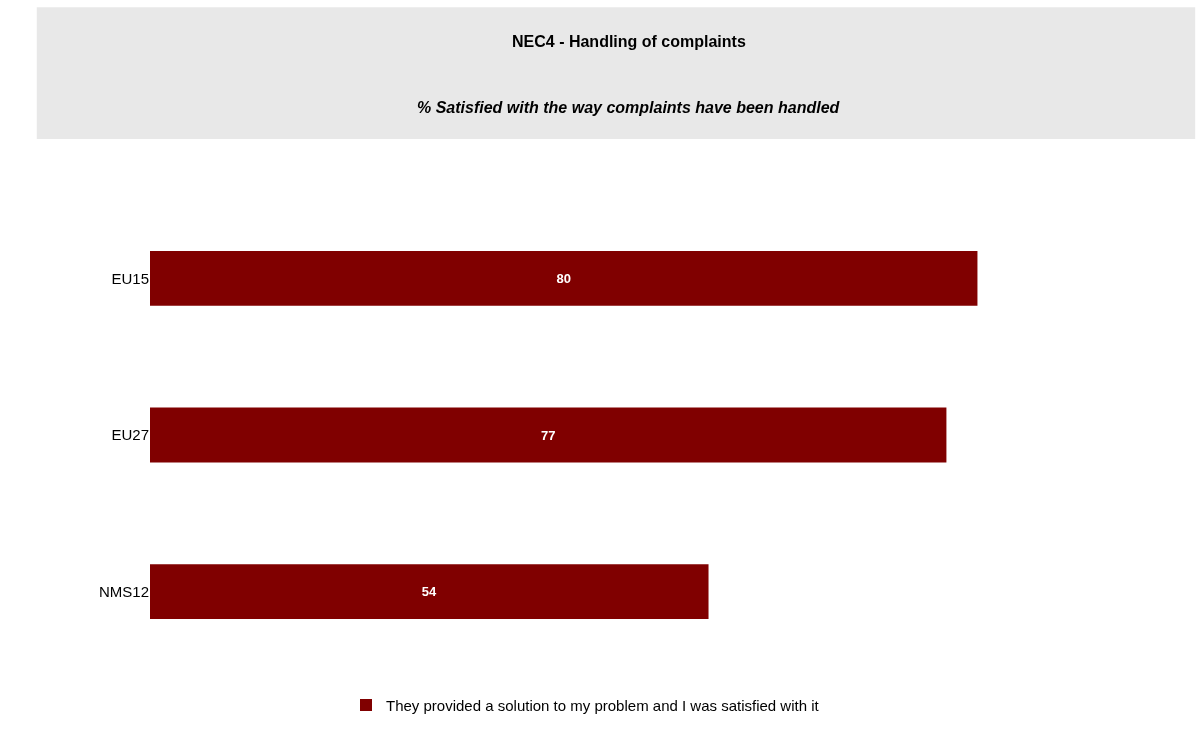 The height and width of the screenshot is (740, 1201). Describe the element at coordinates (629, 107) in the screenshot. I see `chart-subtitle: % Satisfied with the way complaints have been handled` at that location.